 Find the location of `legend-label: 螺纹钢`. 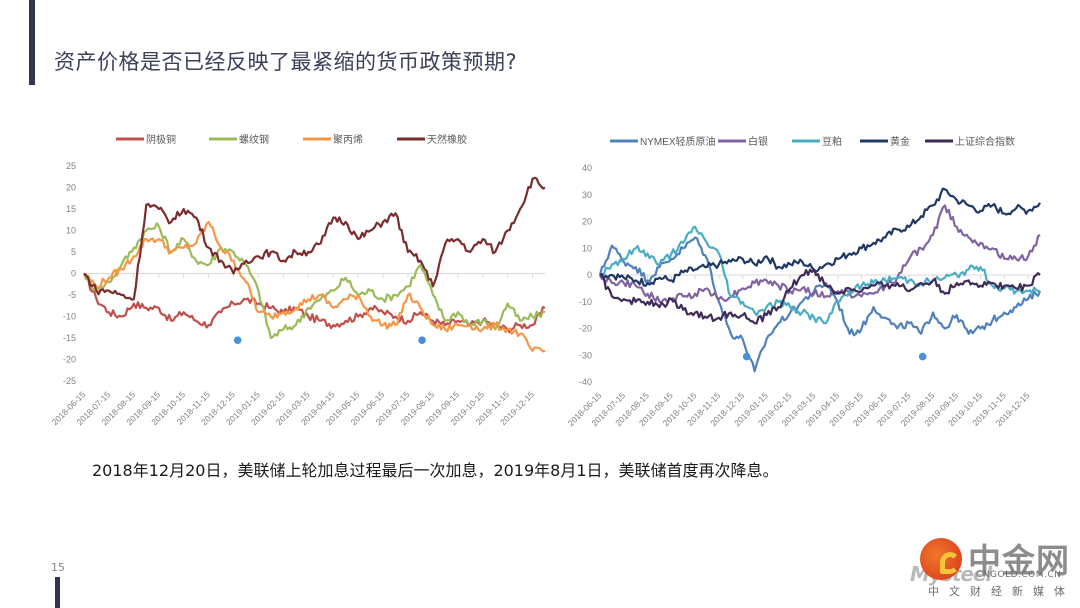

legend-label: 螺纹钢 is located at coordinates (254, 139).